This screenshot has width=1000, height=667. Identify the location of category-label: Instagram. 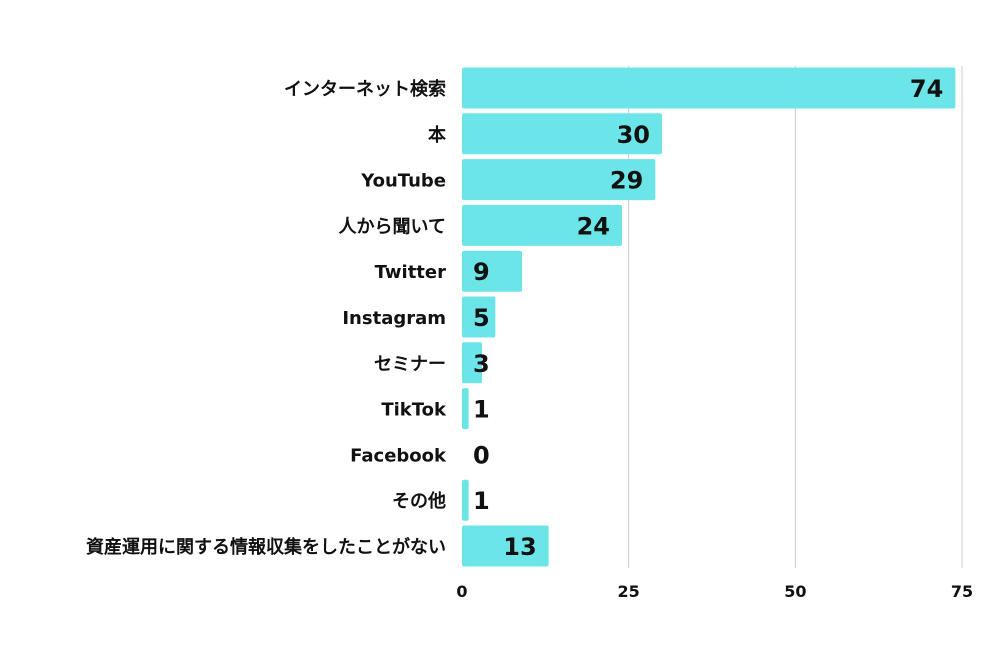
(394, 318).